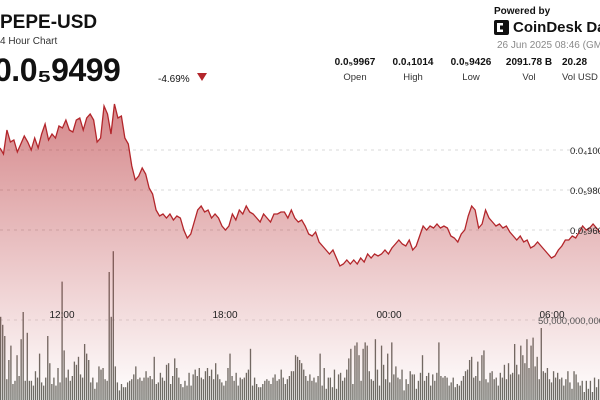 This screenshot has height=400, width=600. What do you see at coordinates (529, 77) in the screenshot?
I see `stat-vol-label: Vol` at bounding box center [529, 77].